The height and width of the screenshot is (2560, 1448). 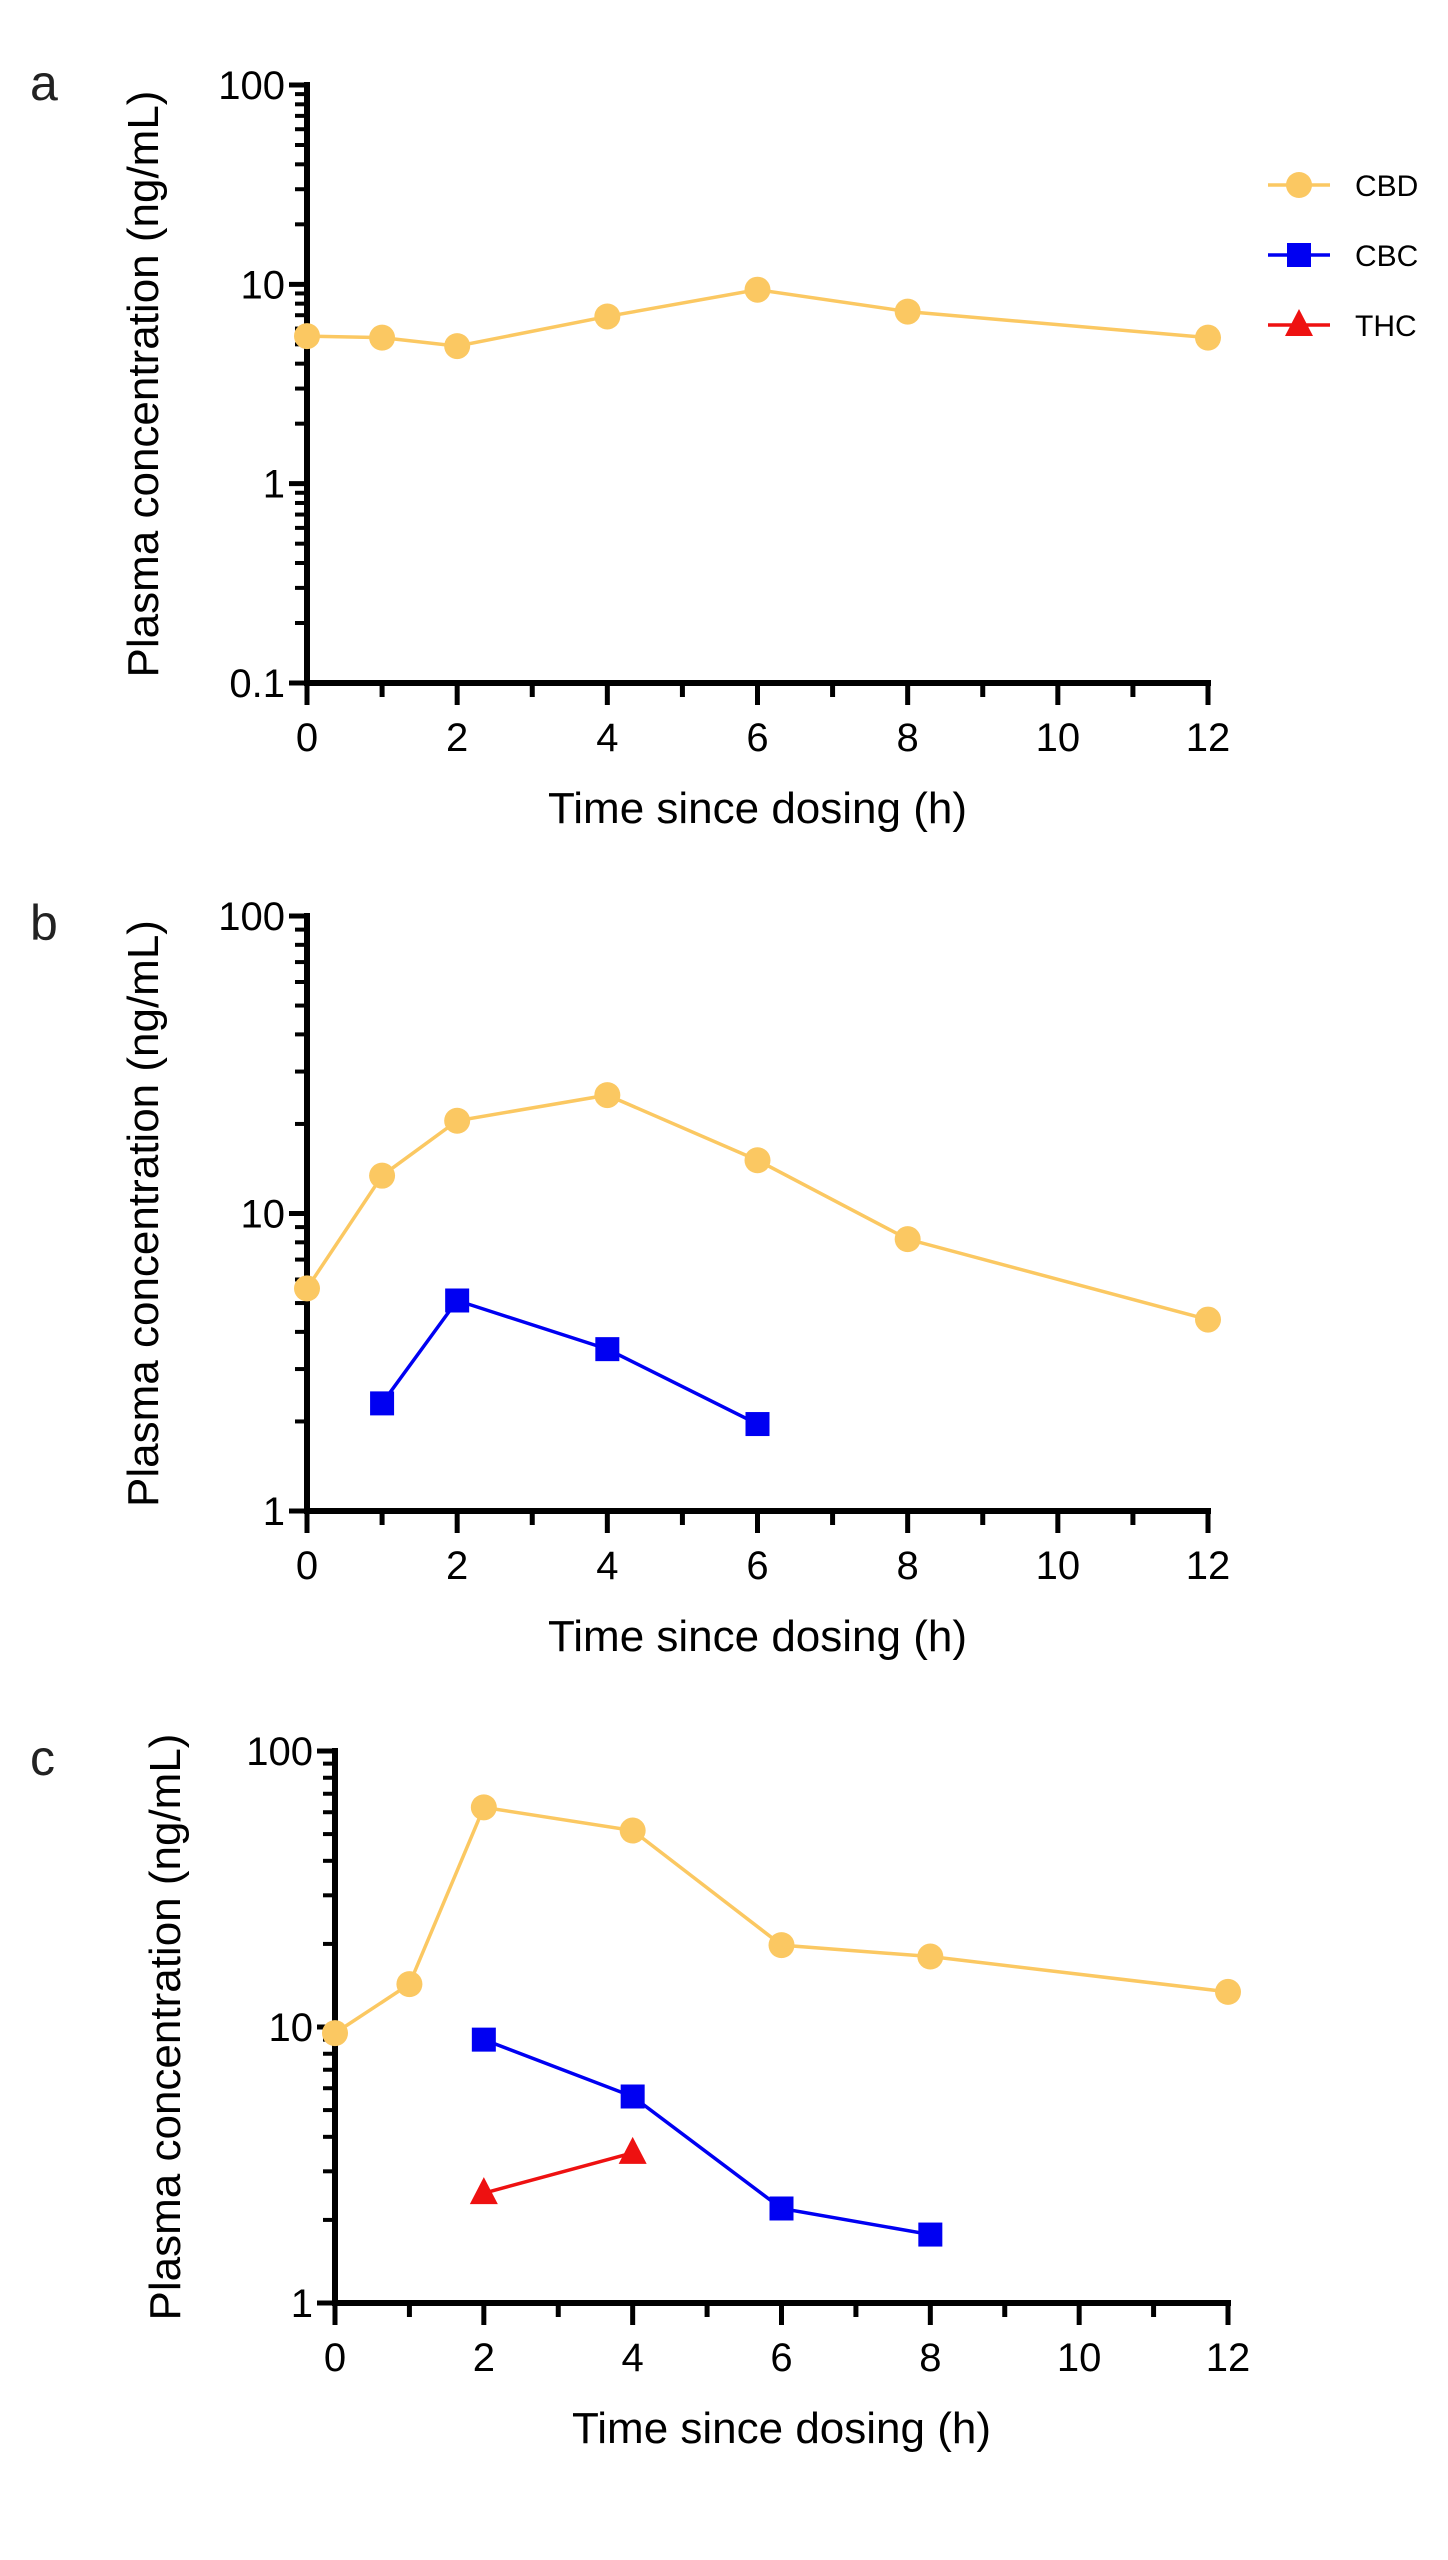 What do you see at coordinates (1342, 326) in the screenshot?
I see `legend-item-thc: THC` at bounding box center [1342, 326].